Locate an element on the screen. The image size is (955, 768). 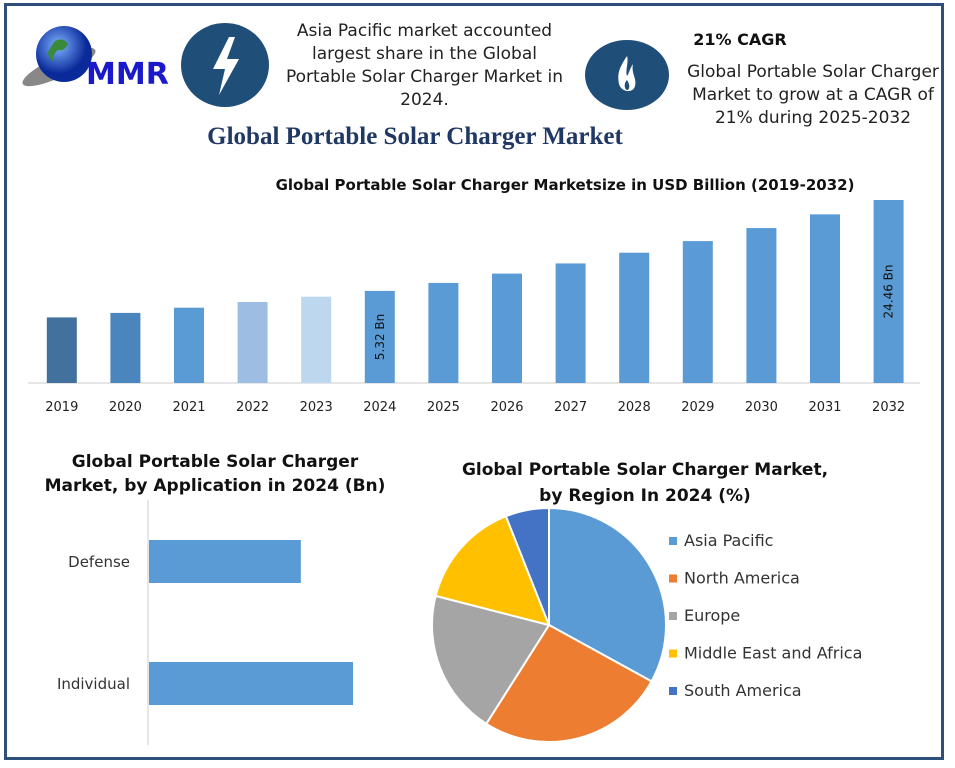
bar-2024 is located at coordinates (379, 336).